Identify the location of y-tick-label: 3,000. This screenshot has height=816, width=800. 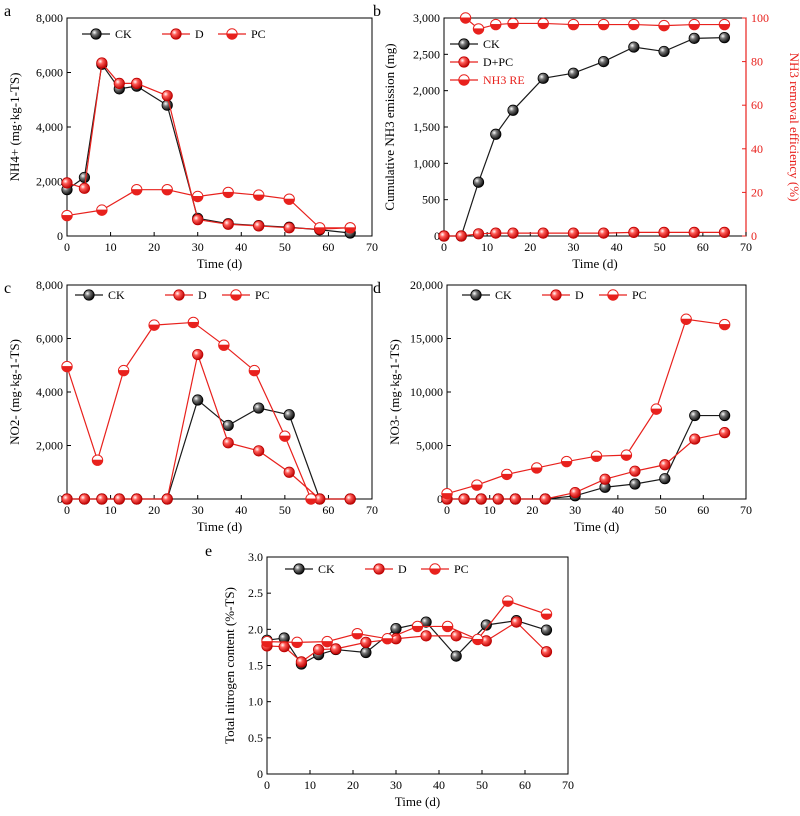
(426, 18).